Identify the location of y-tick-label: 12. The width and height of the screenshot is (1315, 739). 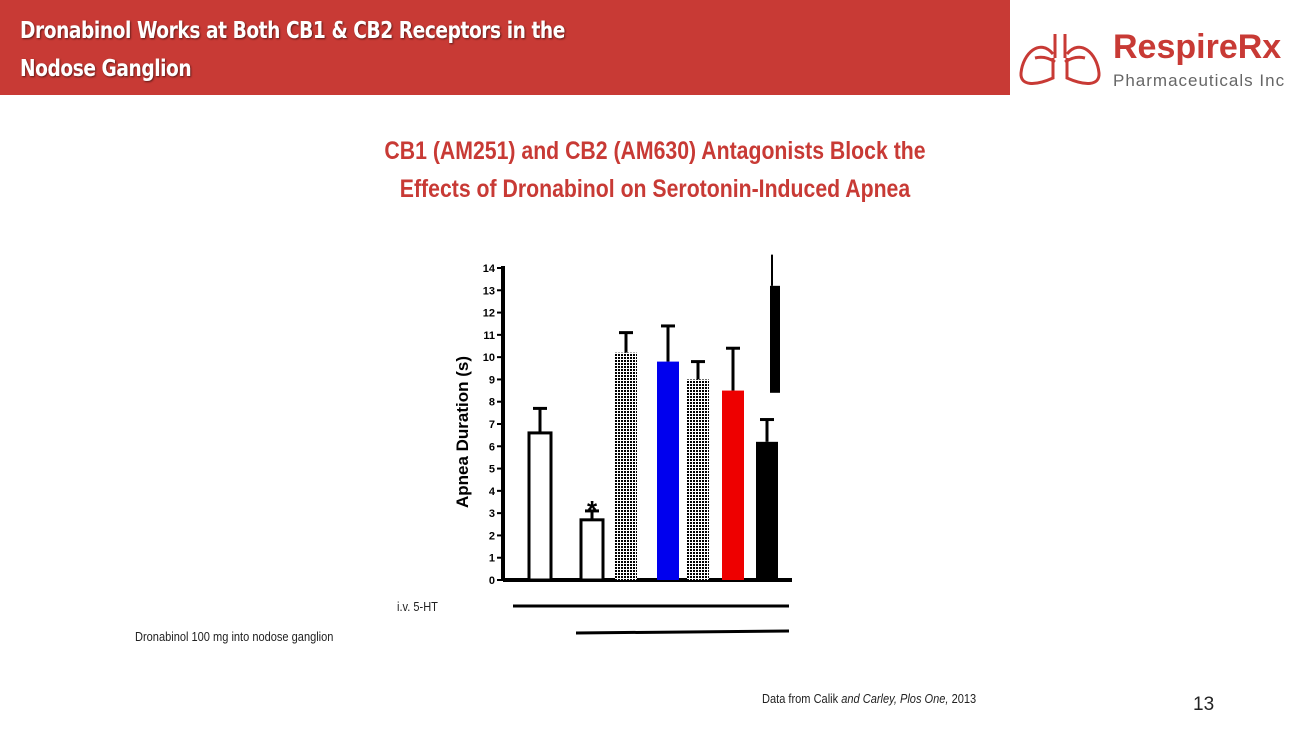
(489, 314).